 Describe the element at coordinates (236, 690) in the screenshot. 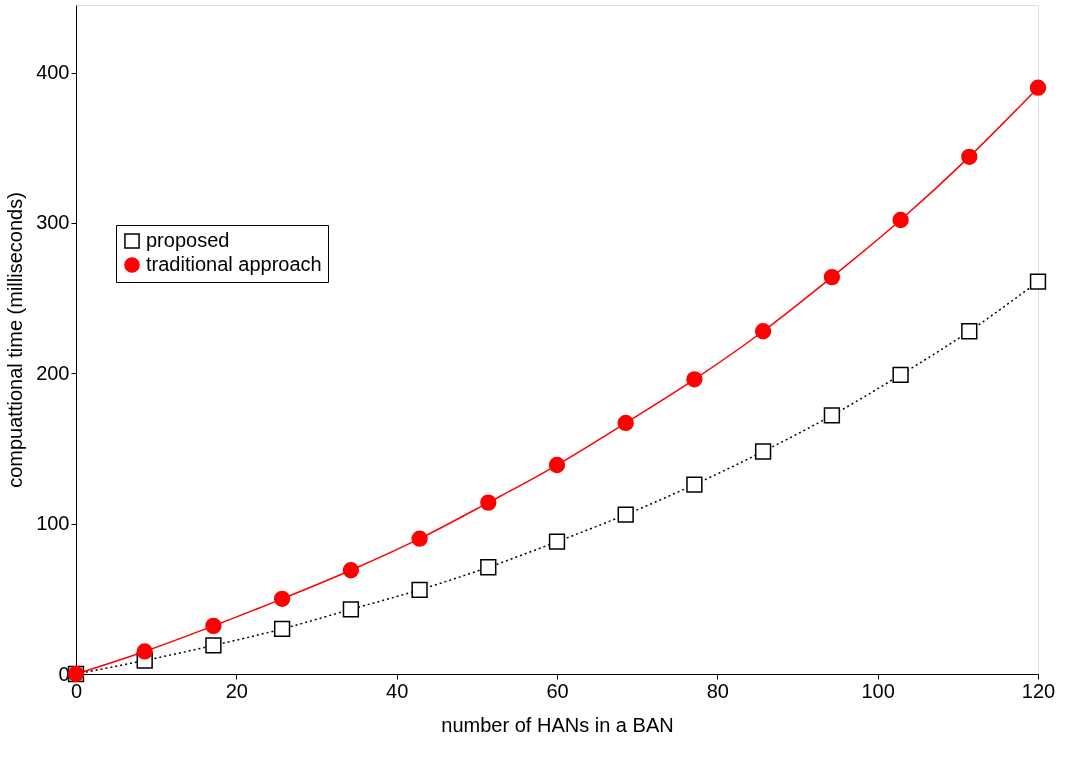

I see `x-tick-label: 20` at that location.